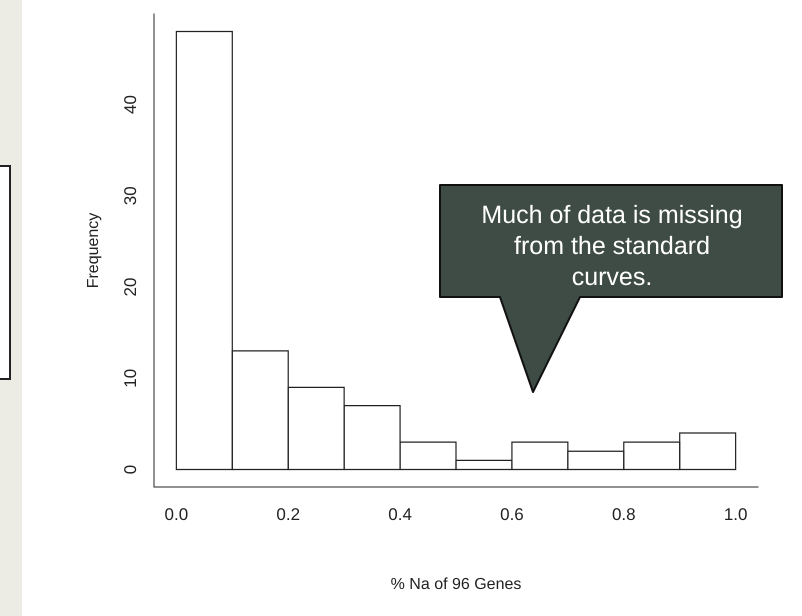 This screenshot has height=616, width=802. What do you see at coordinates (456, 584) in the screenshot?
I see `x-axis-title: % Na of 96 Genes` at bounding box center [456, 584].